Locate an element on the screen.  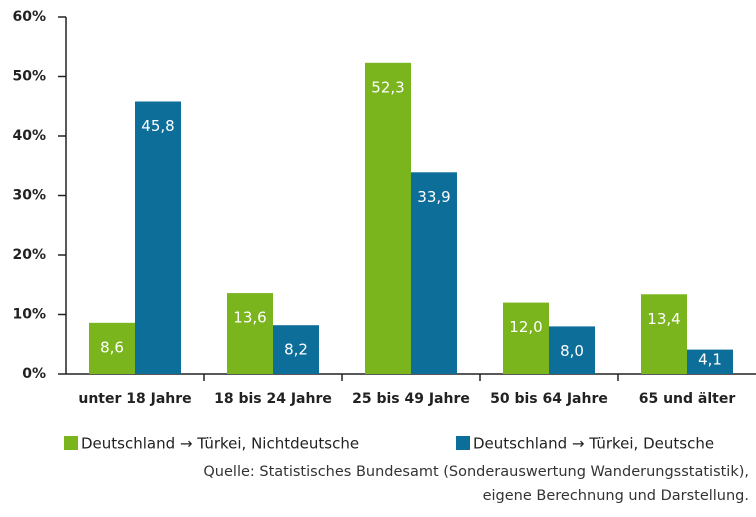
y-tick-label: 20% is located at coordinates (29, 255).